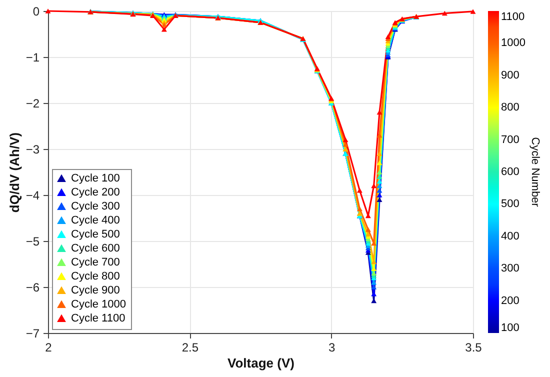 The image size is (550, 377). Describe the element at coordinates (95, 290) in the screenshot. I see `legend-label: Cycle 900` at that location.